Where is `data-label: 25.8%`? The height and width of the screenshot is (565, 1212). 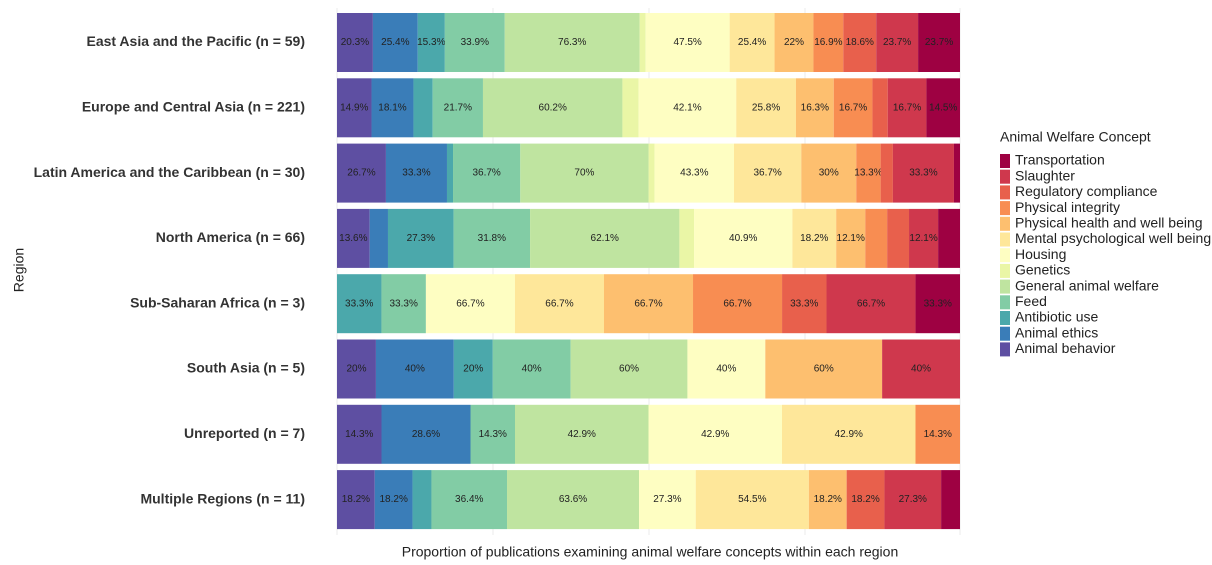 data-label: 25.8% is located at coordinates (766, 107).